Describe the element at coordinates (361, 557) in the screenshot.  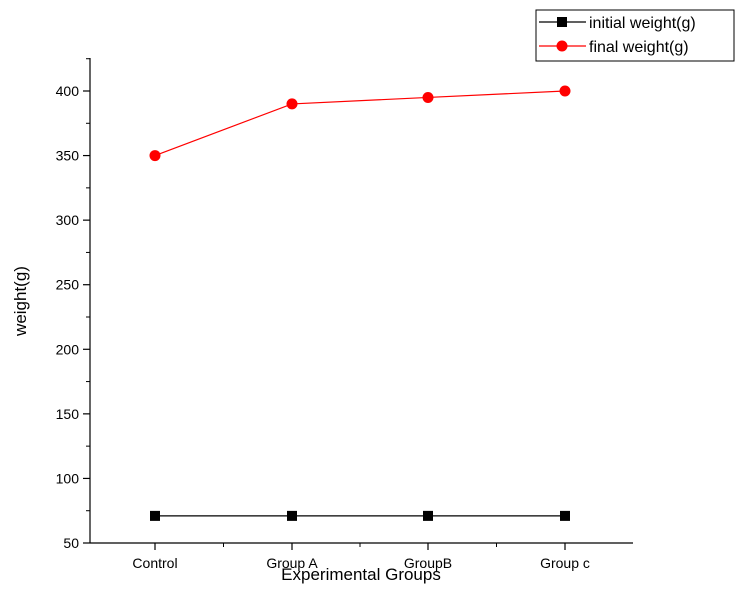
I see `x-ticks: Control Group A GroupB Group c` at that location.